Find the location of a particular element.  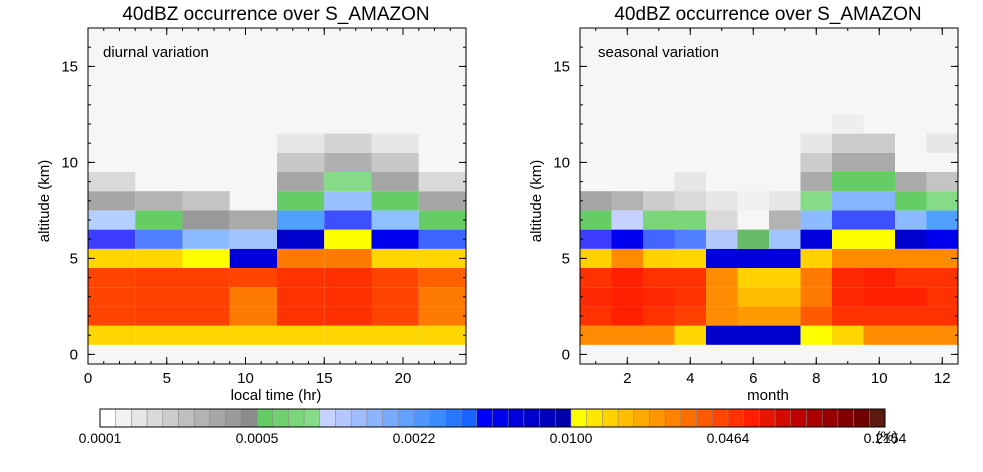

x-tick-label: 15 is located at coordinates (324, 378).